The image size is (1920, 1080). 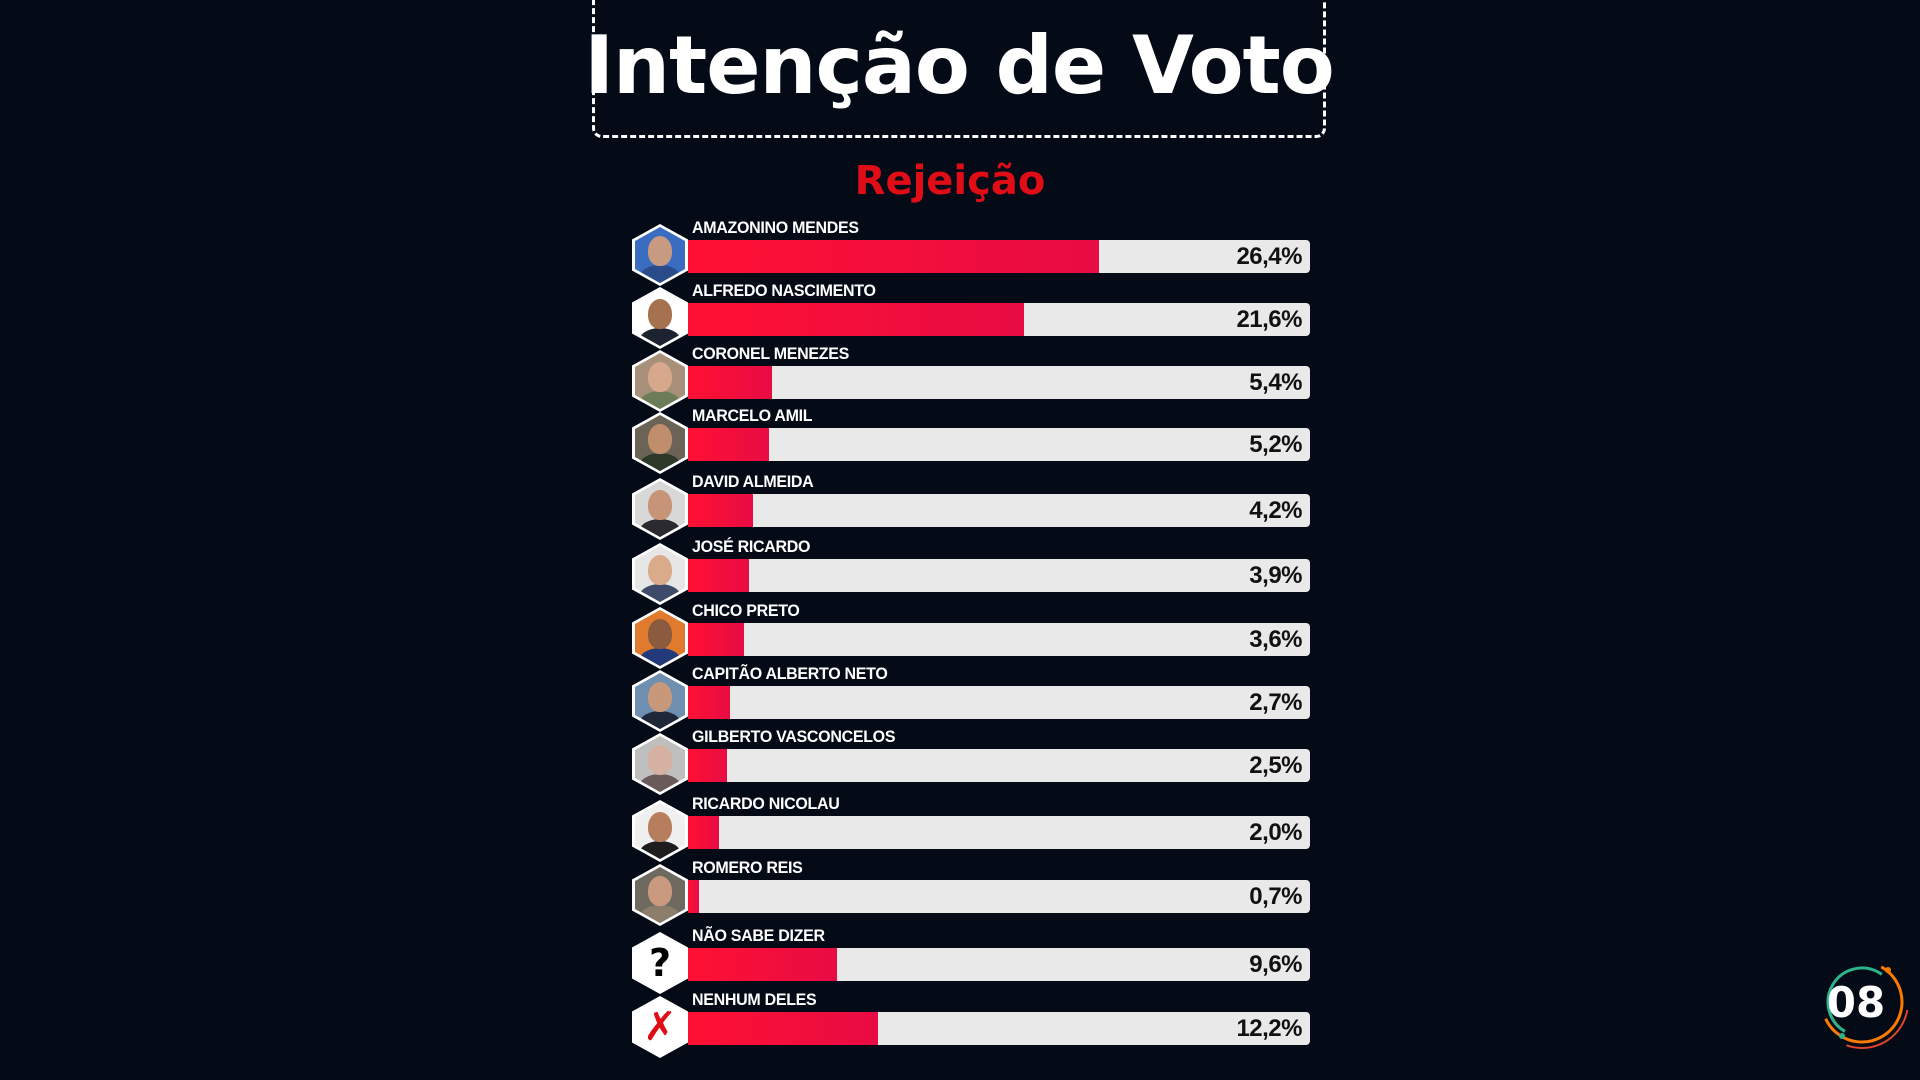 I want to click on crossed-out-person-icon: ✗, so click(x=660, y=1027).